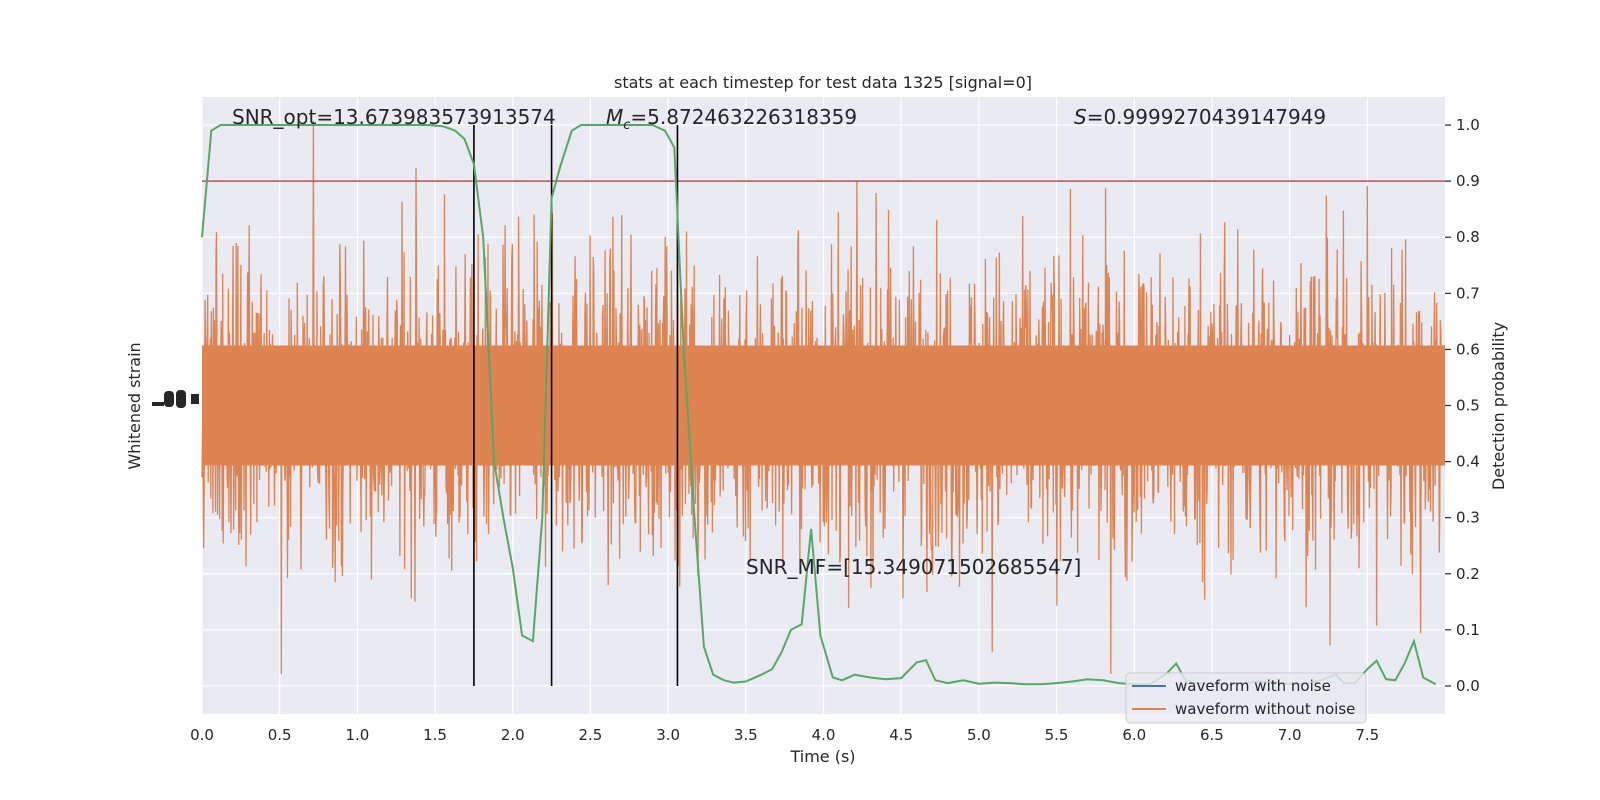 The width and height of the screenshot is (1600, 800). What do you see at coordinates (1468, 349) in the screenshot?
I see `y-tick-label: 0.6` at bounding box center [1468, 349].